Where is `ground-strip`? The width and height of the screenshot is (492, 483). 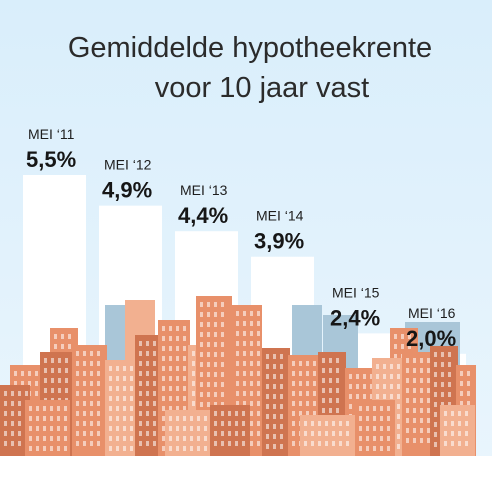 ground-strip is located at coordinates (246, 469).